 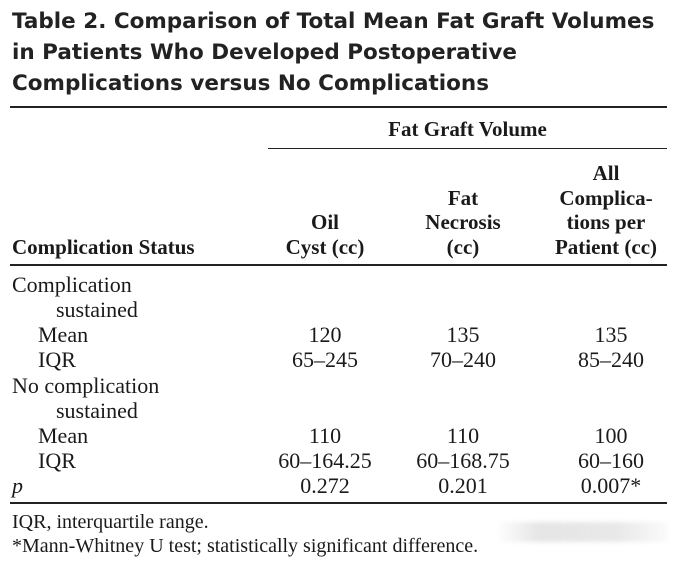 What do you see at coordinates (325, 234) in the screenshot?
I see `column-header-oil-cyst: Oil Cyst (cc)` at bounding box center [325, 234].